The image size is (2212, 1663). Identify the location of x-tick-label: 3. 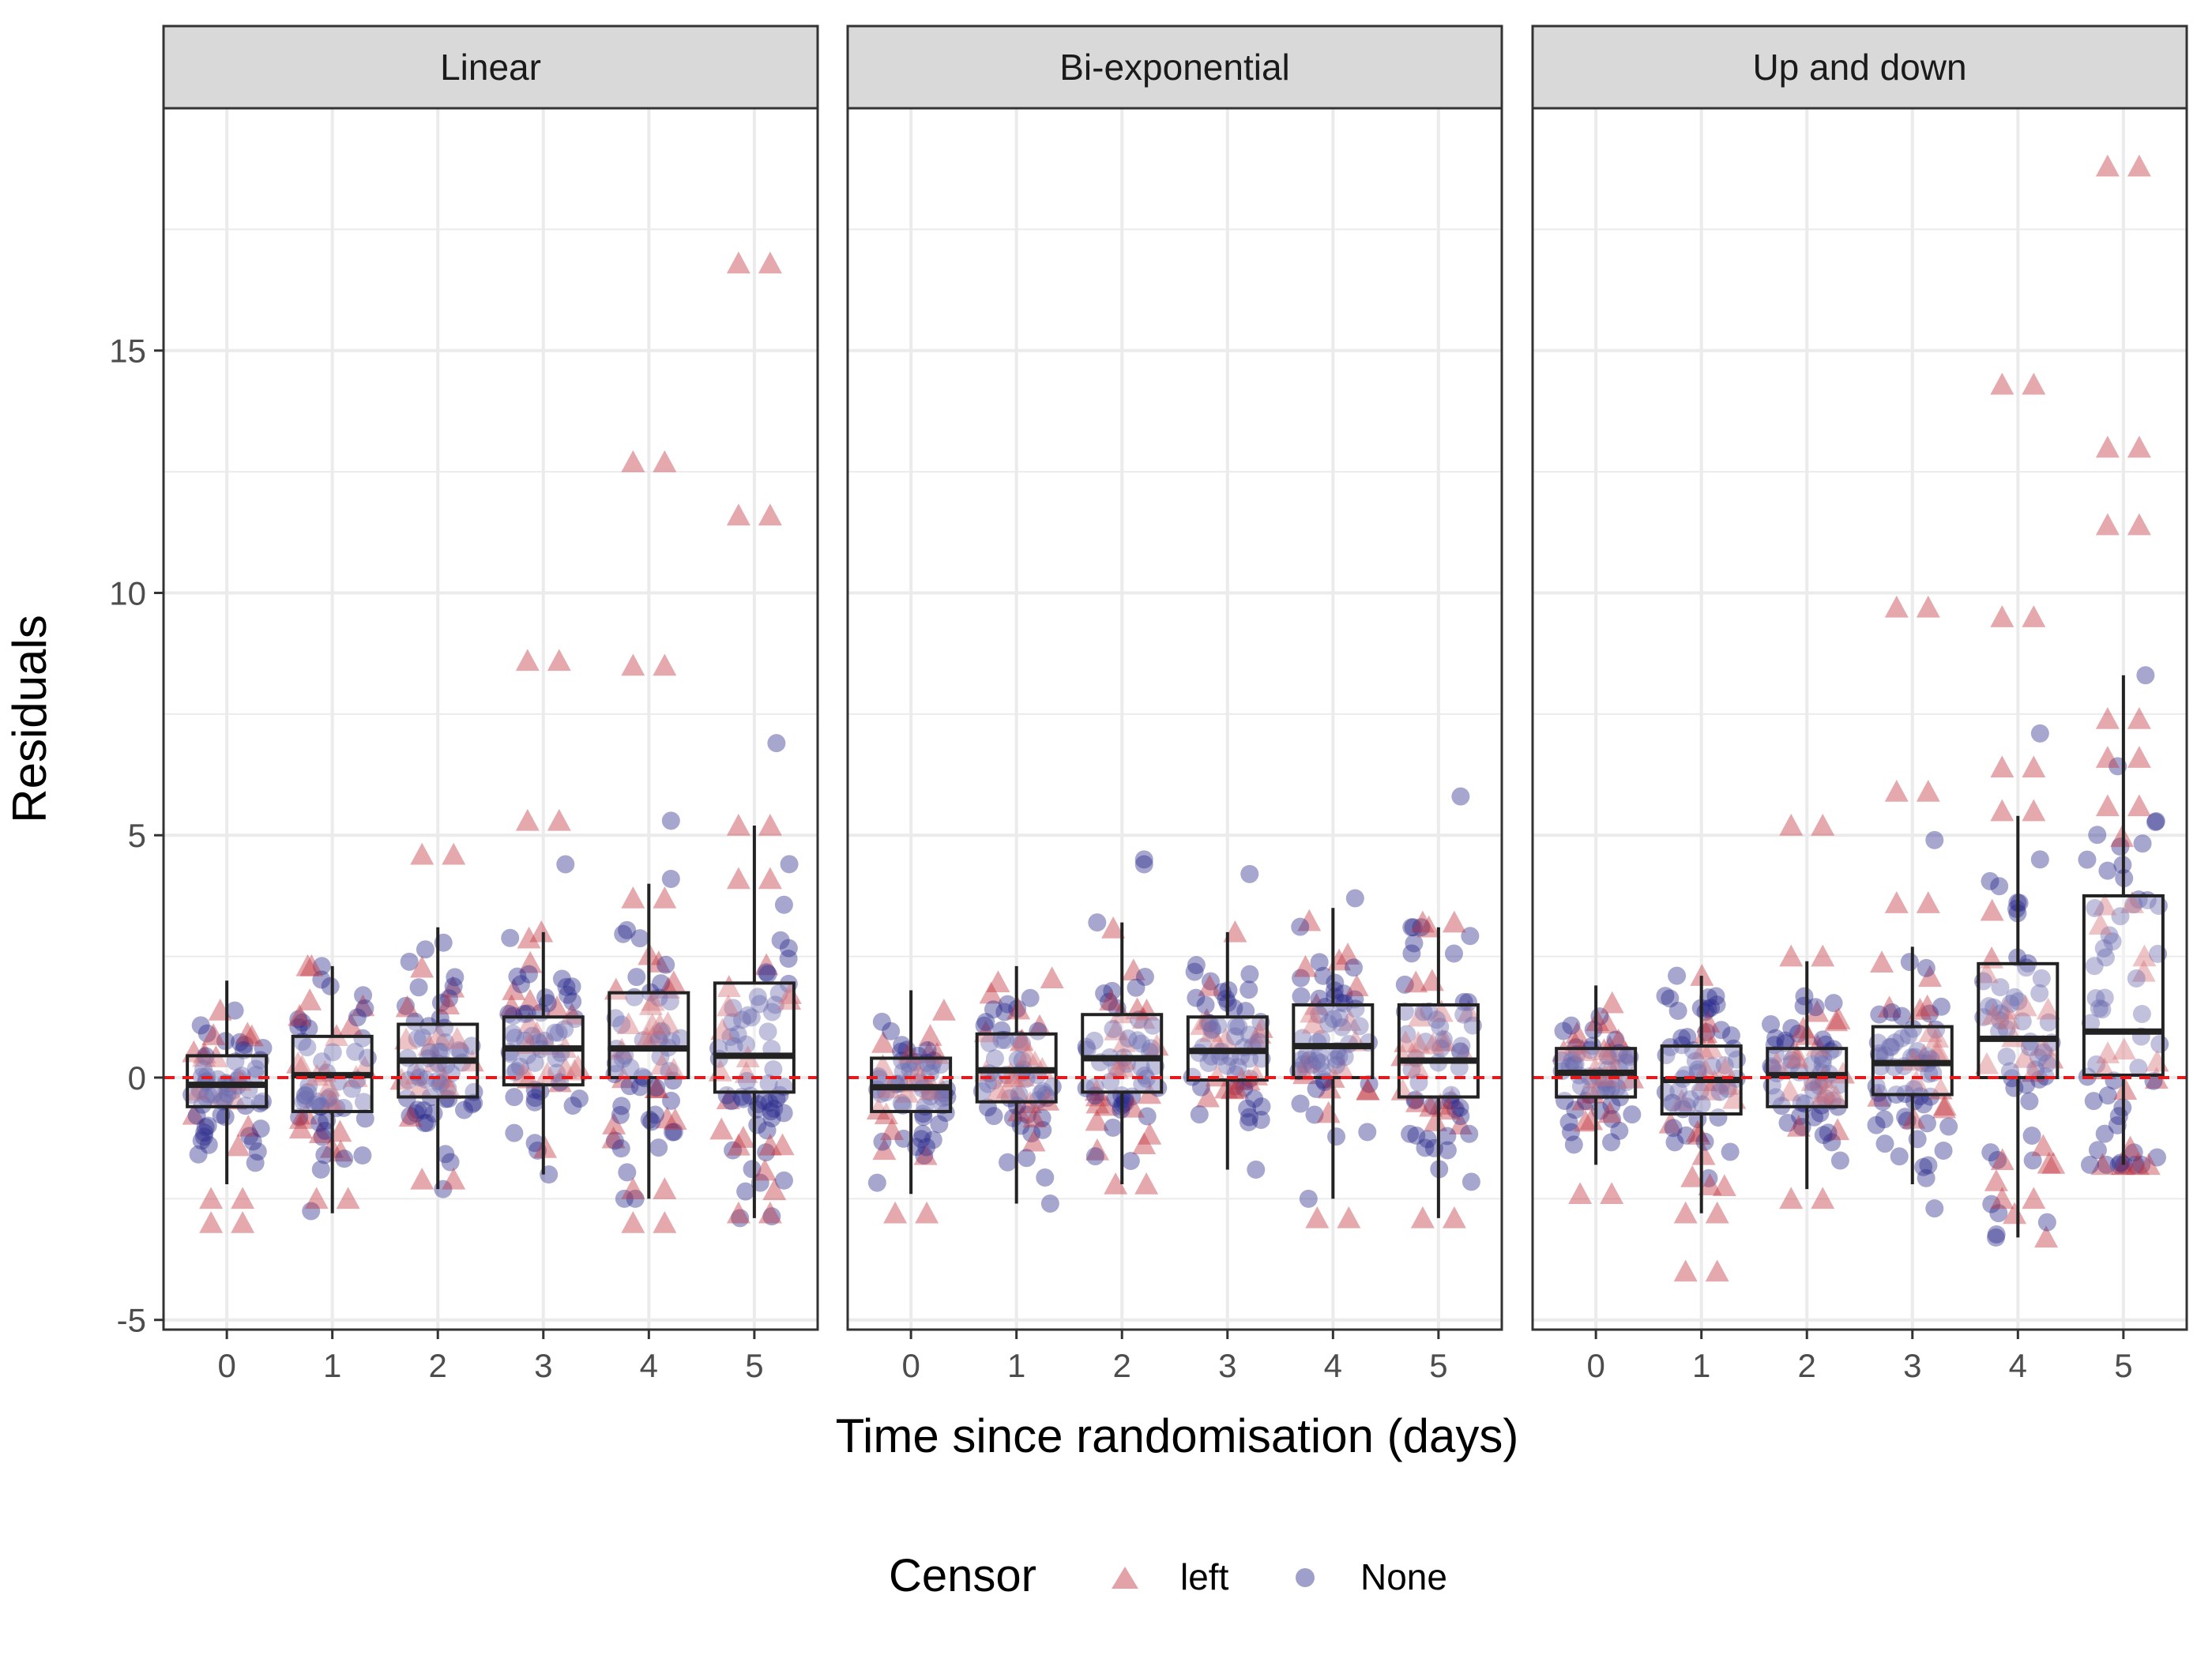
(1912, 1365).